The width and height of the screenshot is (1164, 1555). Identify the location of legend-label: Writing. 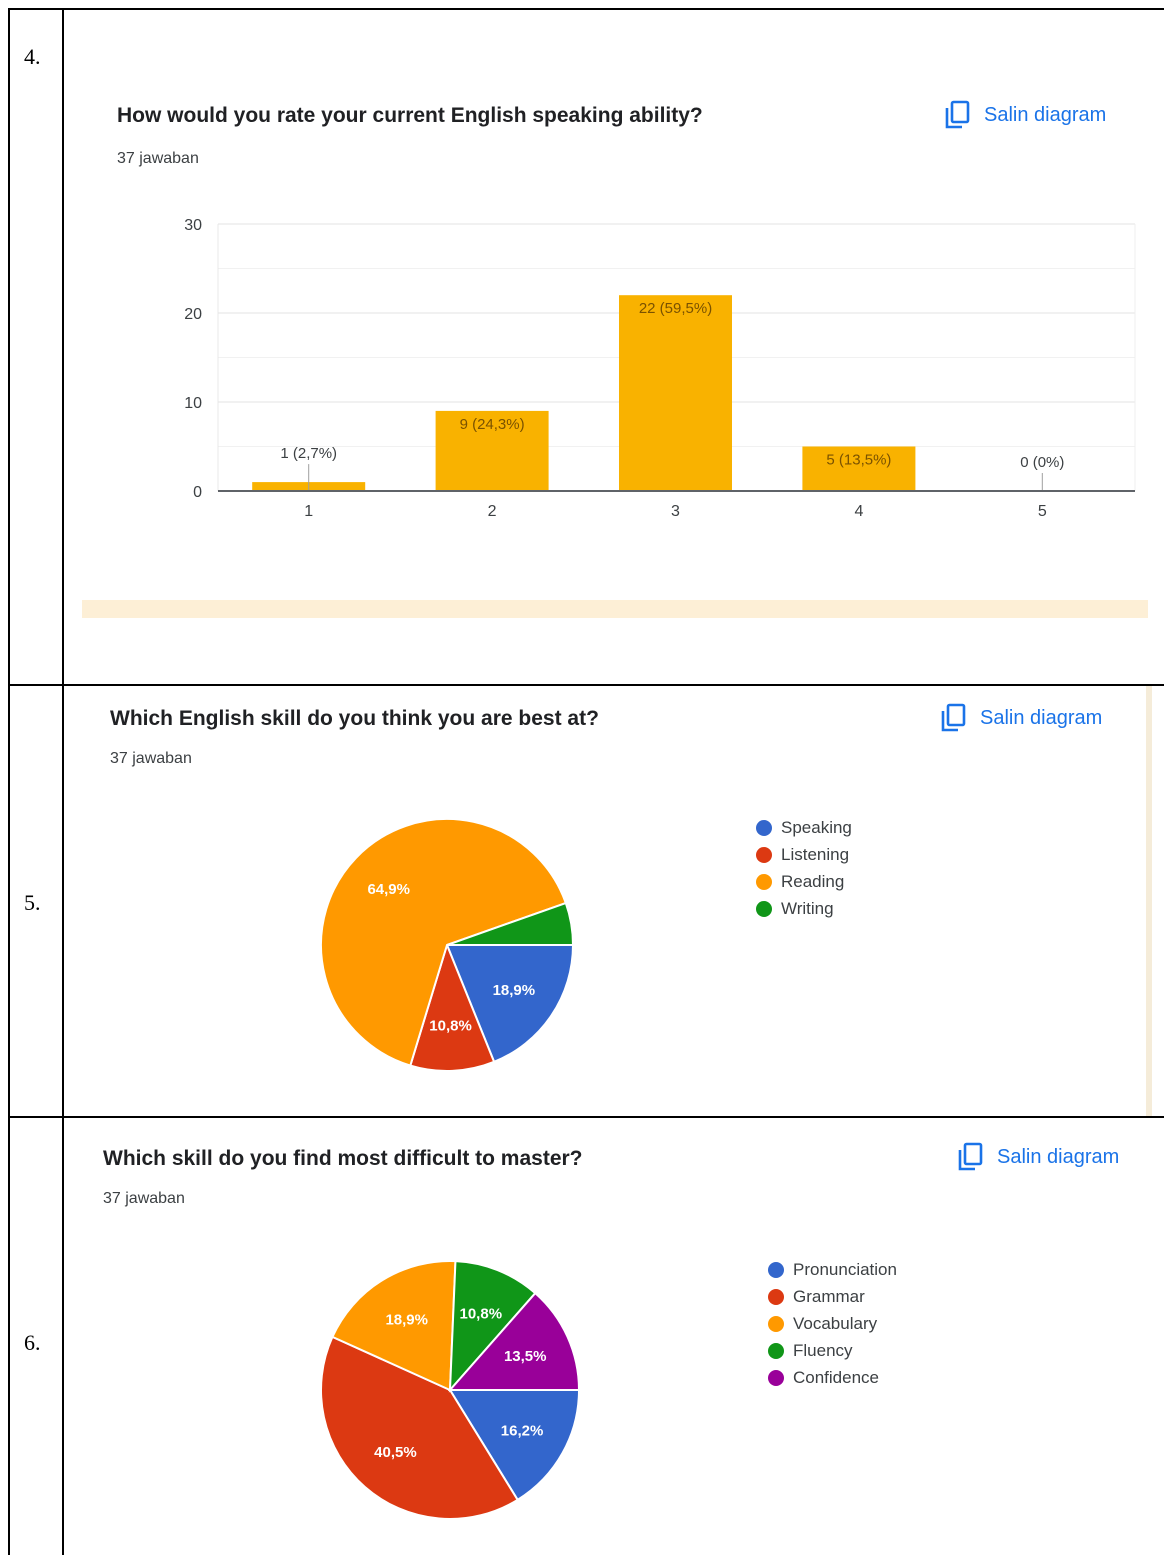
(807, 908).